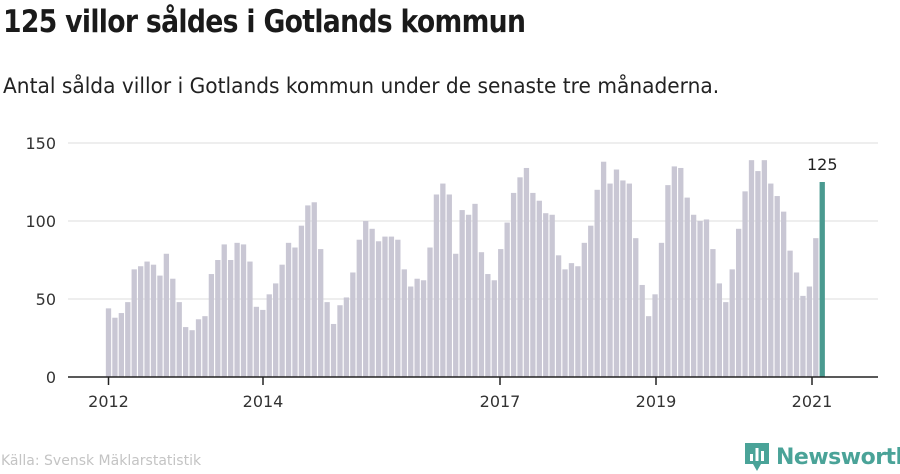 The width and height of the screenshot is (900, 474). What do you see at coordinates (46, 299) in the screenshot?
I see `y-tick-label: 50` at bounding box center [46, 299].